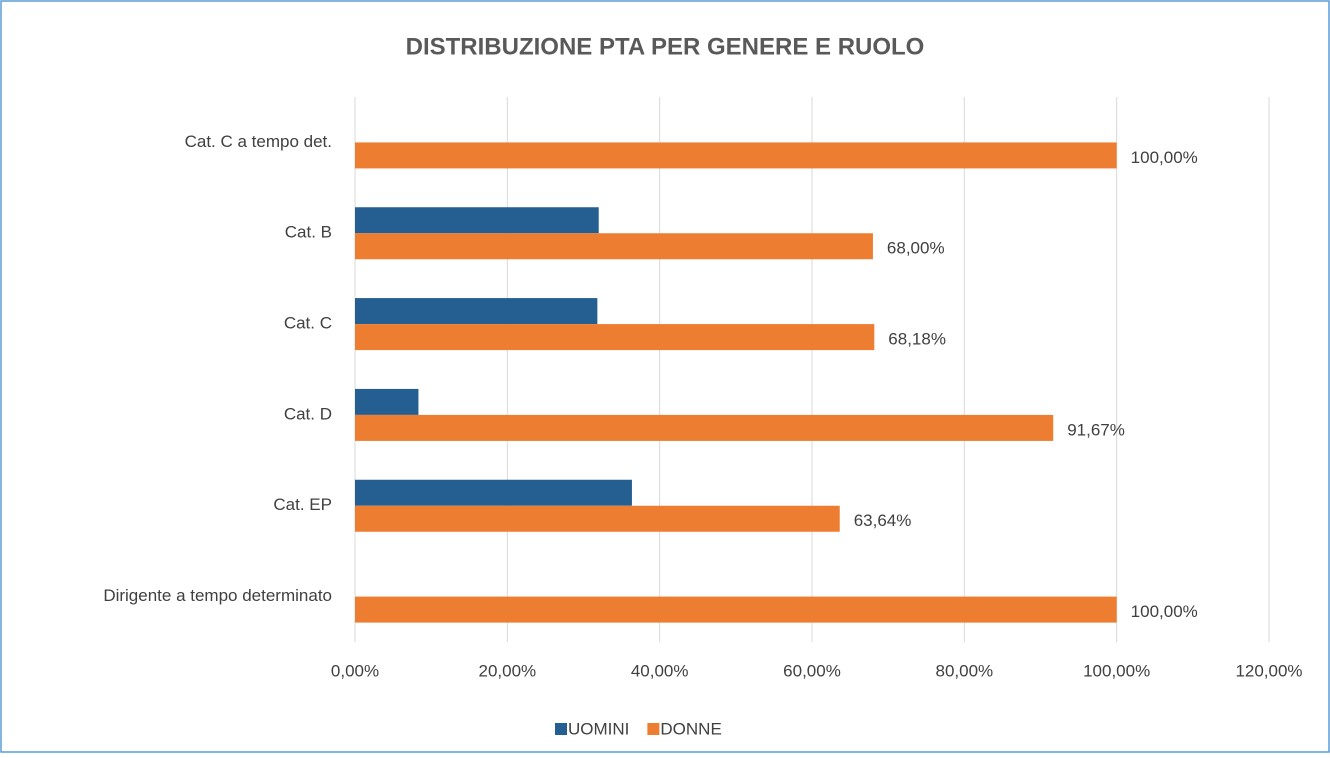 The image size is (1330, 758). What do you see at coordinates (598, 728) in the screenshot?
I see `legend-label: UOMINI` at bounding box center [598, 728].